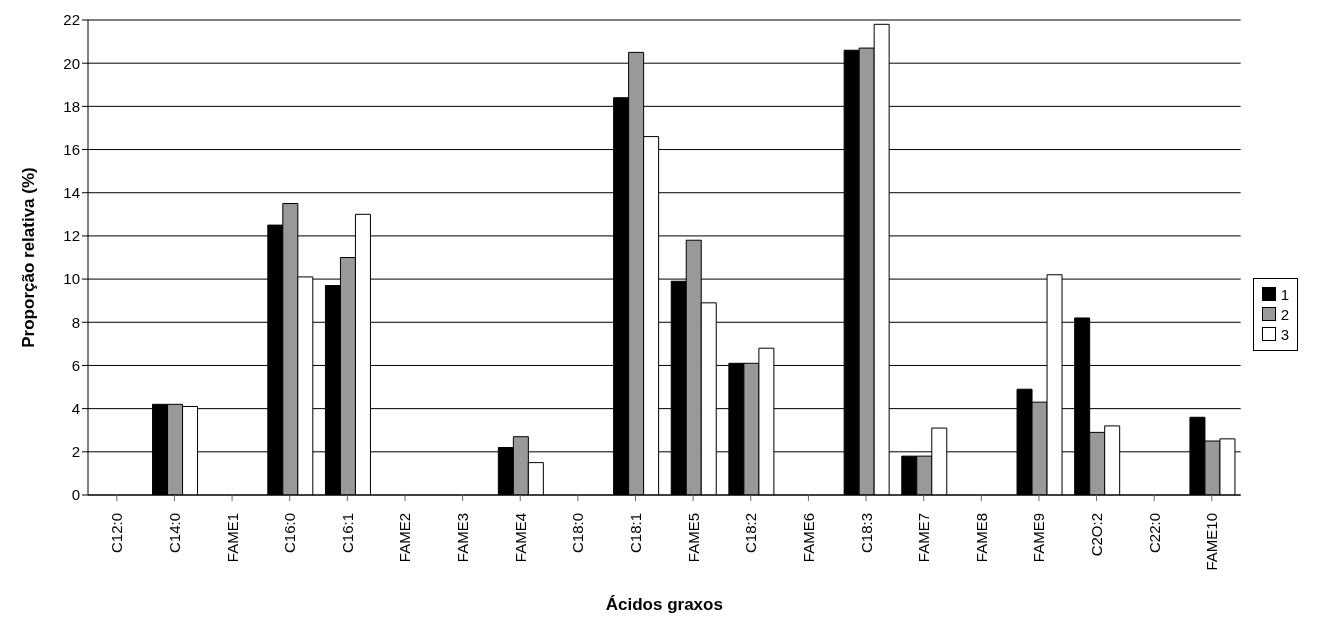  Describe the element at coordinates (1097, 535) in the screenshot. I see `x-tick-label: C2O:2` at that location.